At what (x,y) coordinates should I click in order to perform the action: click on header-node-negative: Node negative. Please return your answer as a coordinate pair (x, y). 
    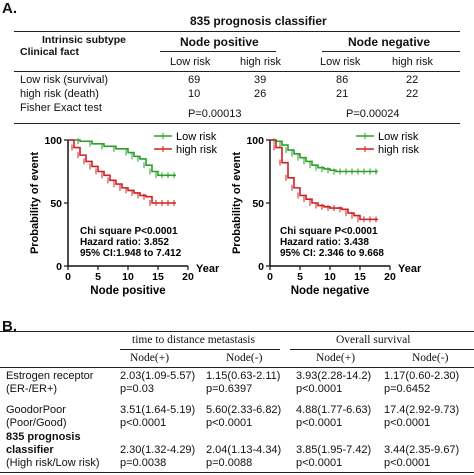
    Looking at the image, I should click on (389, 42).